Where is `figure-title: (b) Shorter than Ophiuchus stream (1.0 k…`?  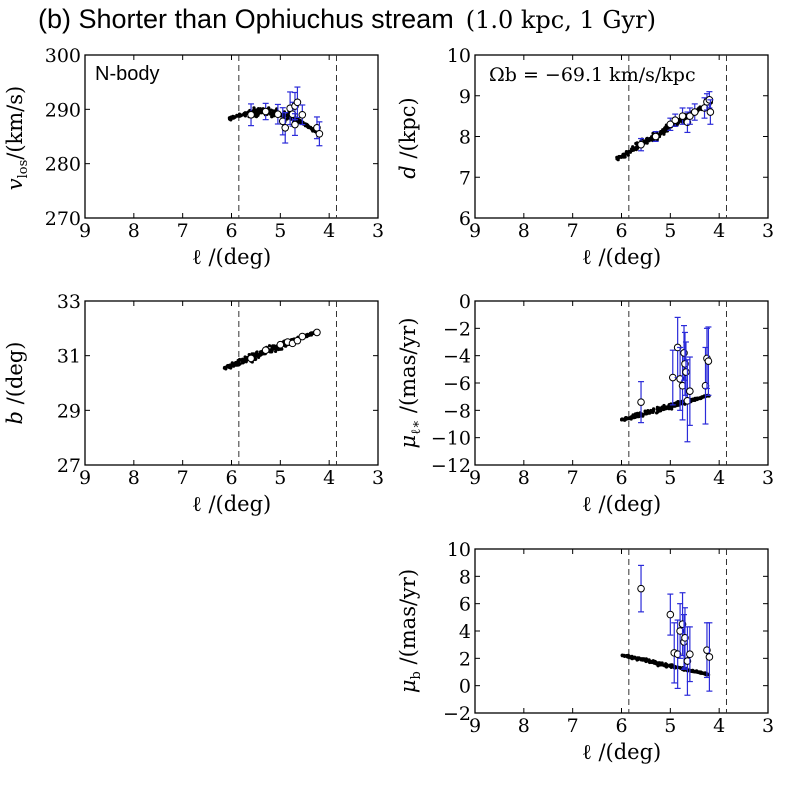
figure-title: (b) Shorter than Ophiuchus stream (1.0 k… is located at coordinates (347, 19).